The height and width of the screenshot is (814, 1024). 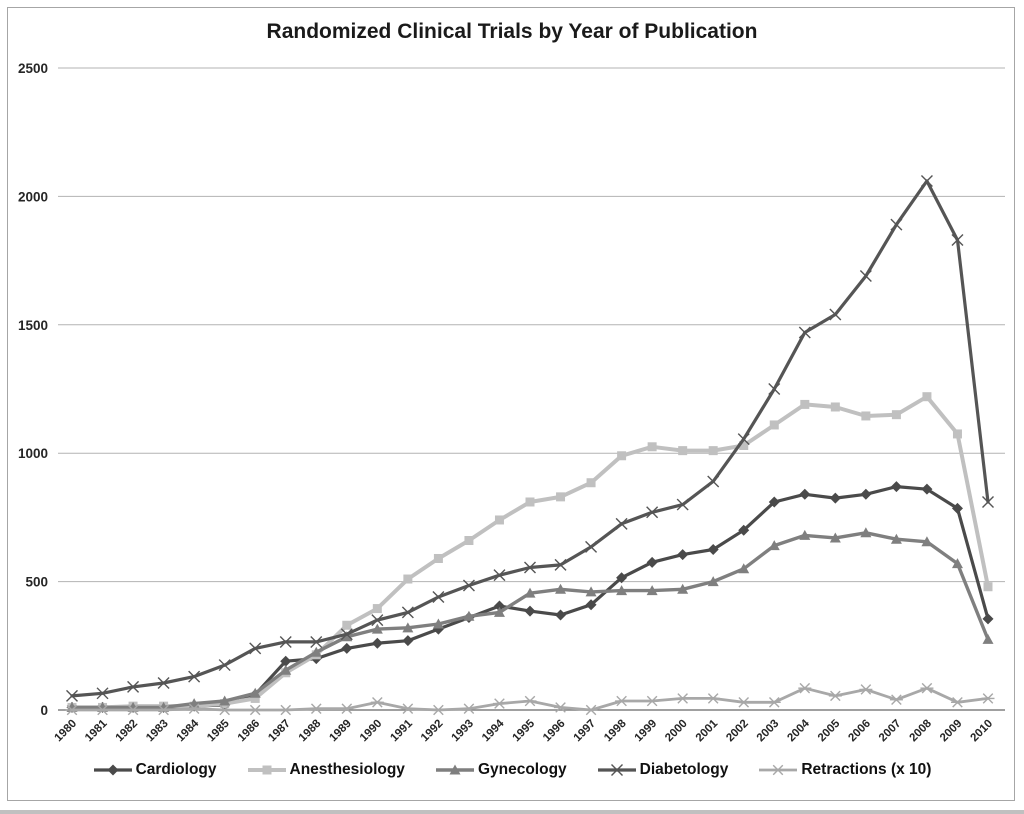 What do you see at coordinates (33, 325) in the screenshot?
I see `y-axis-tick-label: 1500` at bounding box center [33, 325].